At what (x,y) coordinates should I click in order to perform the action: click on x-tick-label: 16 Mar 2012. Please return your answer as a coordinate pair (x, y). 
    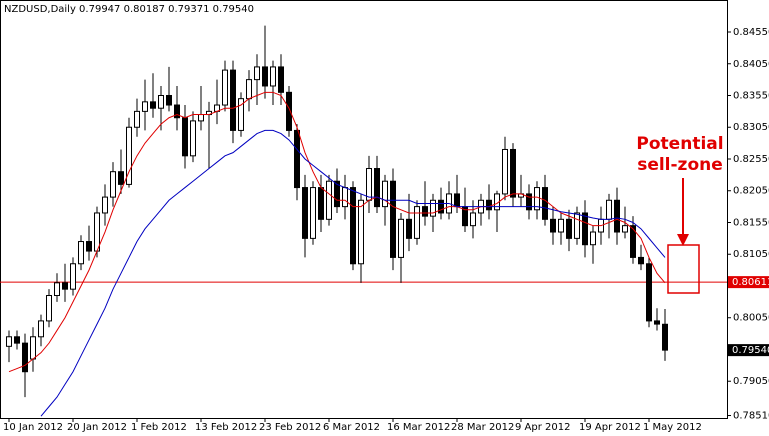
    Looking at the image, I should click on (418, 427).